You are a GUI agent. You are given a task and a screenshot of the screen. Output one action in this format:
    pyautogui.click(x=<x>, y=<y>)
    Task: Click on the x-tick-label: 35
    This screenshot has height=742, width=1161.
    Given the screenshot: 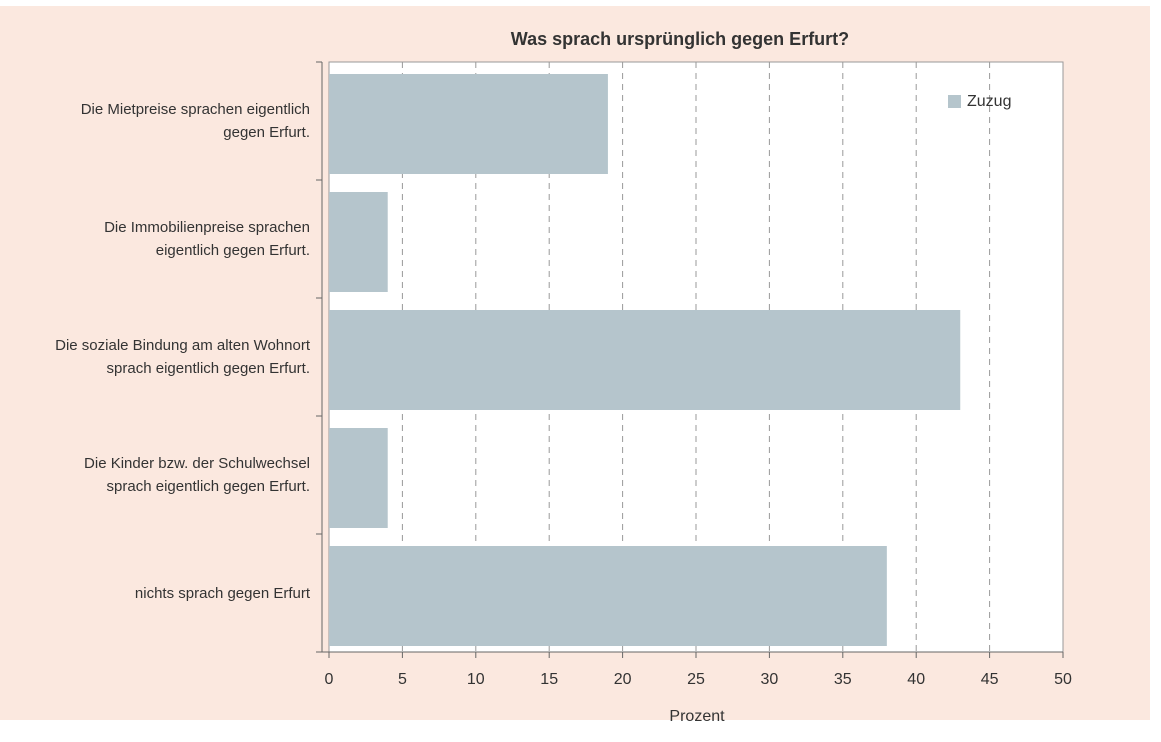 What is the action you would take?
    pyautogui.click(x=843, y=679)
    